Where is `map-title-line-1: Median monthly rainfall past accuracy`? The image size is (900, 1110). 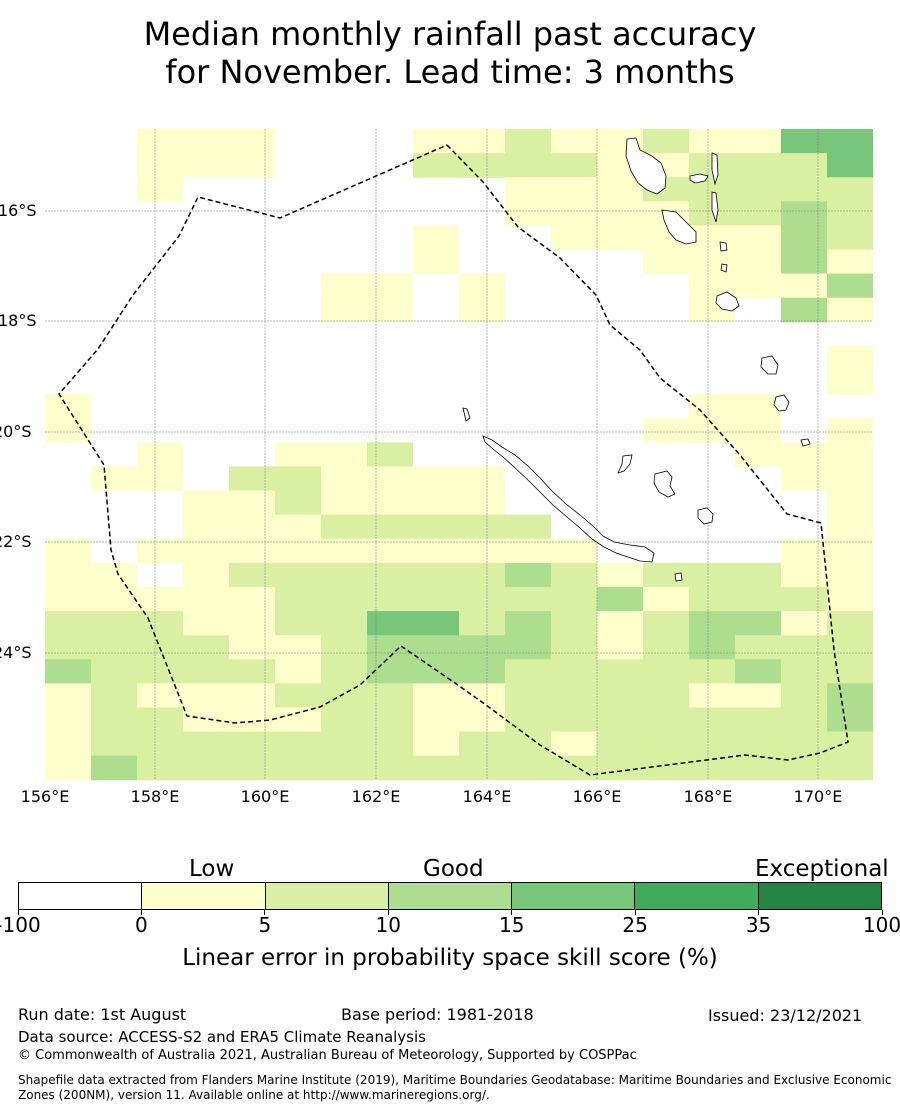 map-title-line-1: Median monthly rainfall past accuracy is located at coordinates (450, 34).